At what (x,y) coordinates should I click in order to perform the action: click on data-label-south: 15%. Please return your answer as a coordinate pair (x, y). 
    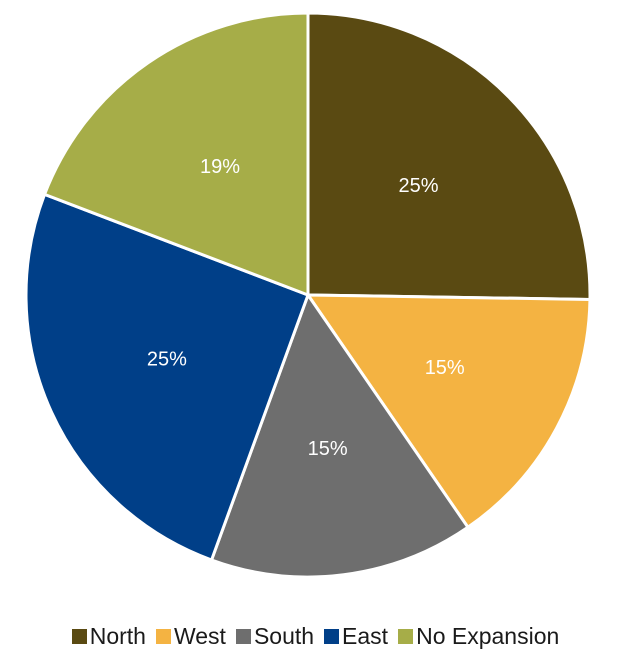
    Looking at the image, I should click on (328, 449).